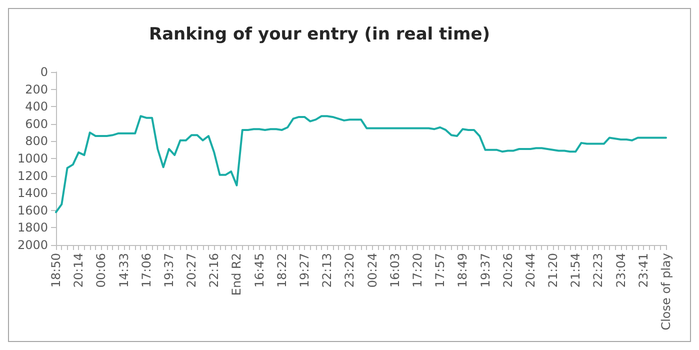 The height and width of the screenshot is (350, 699). Describe the element at coordinates (507, 270) in the screenshot. I see `x-tick-label: 20:26` at that location.